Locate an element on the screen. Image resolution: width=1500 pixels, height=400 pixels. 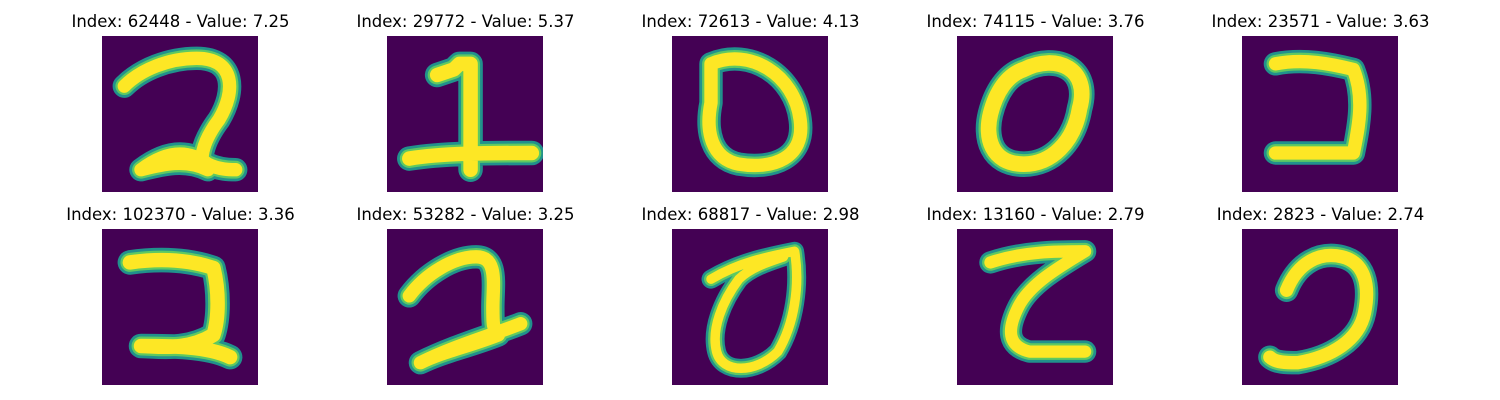
image-cell-2: Index: 29772 - Value: 5.37 is located at coordinates (465, 107).